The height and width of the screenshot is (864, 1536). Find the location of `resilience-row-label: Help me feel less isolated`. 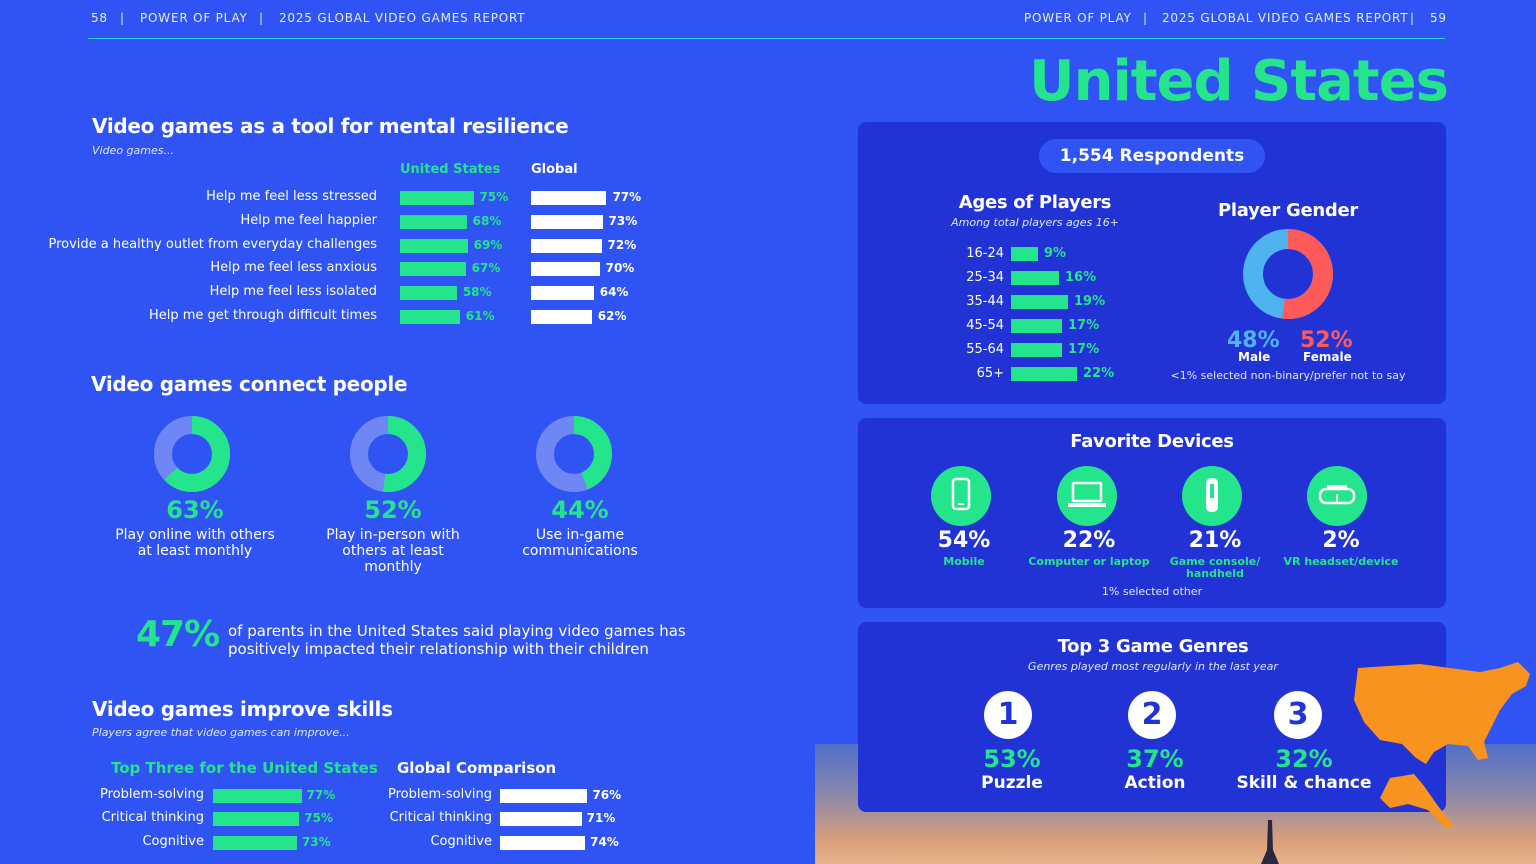

resilience-row-label: Help me feel less isolated is located at coordinates (293, 292).